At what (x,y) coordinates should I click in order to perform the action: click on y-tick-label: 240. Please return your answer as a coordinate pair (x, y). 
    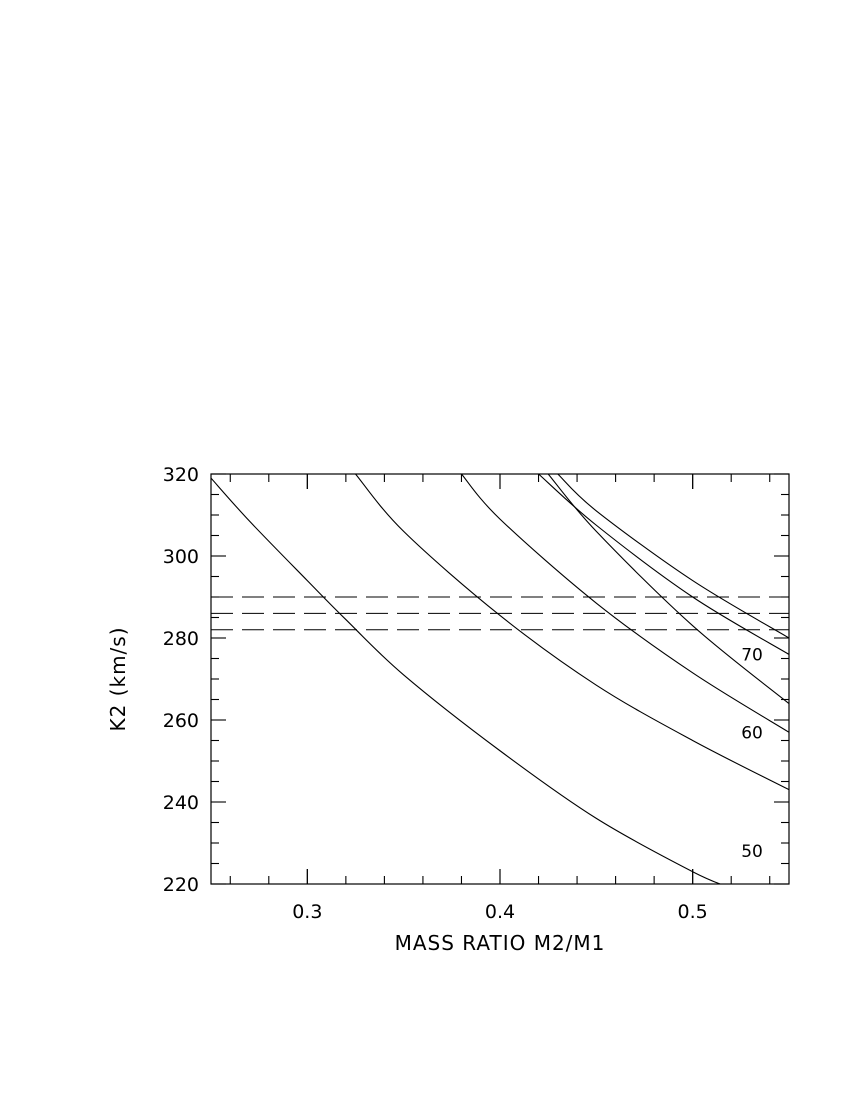
    Looking at the image, I should click on (181, 803).